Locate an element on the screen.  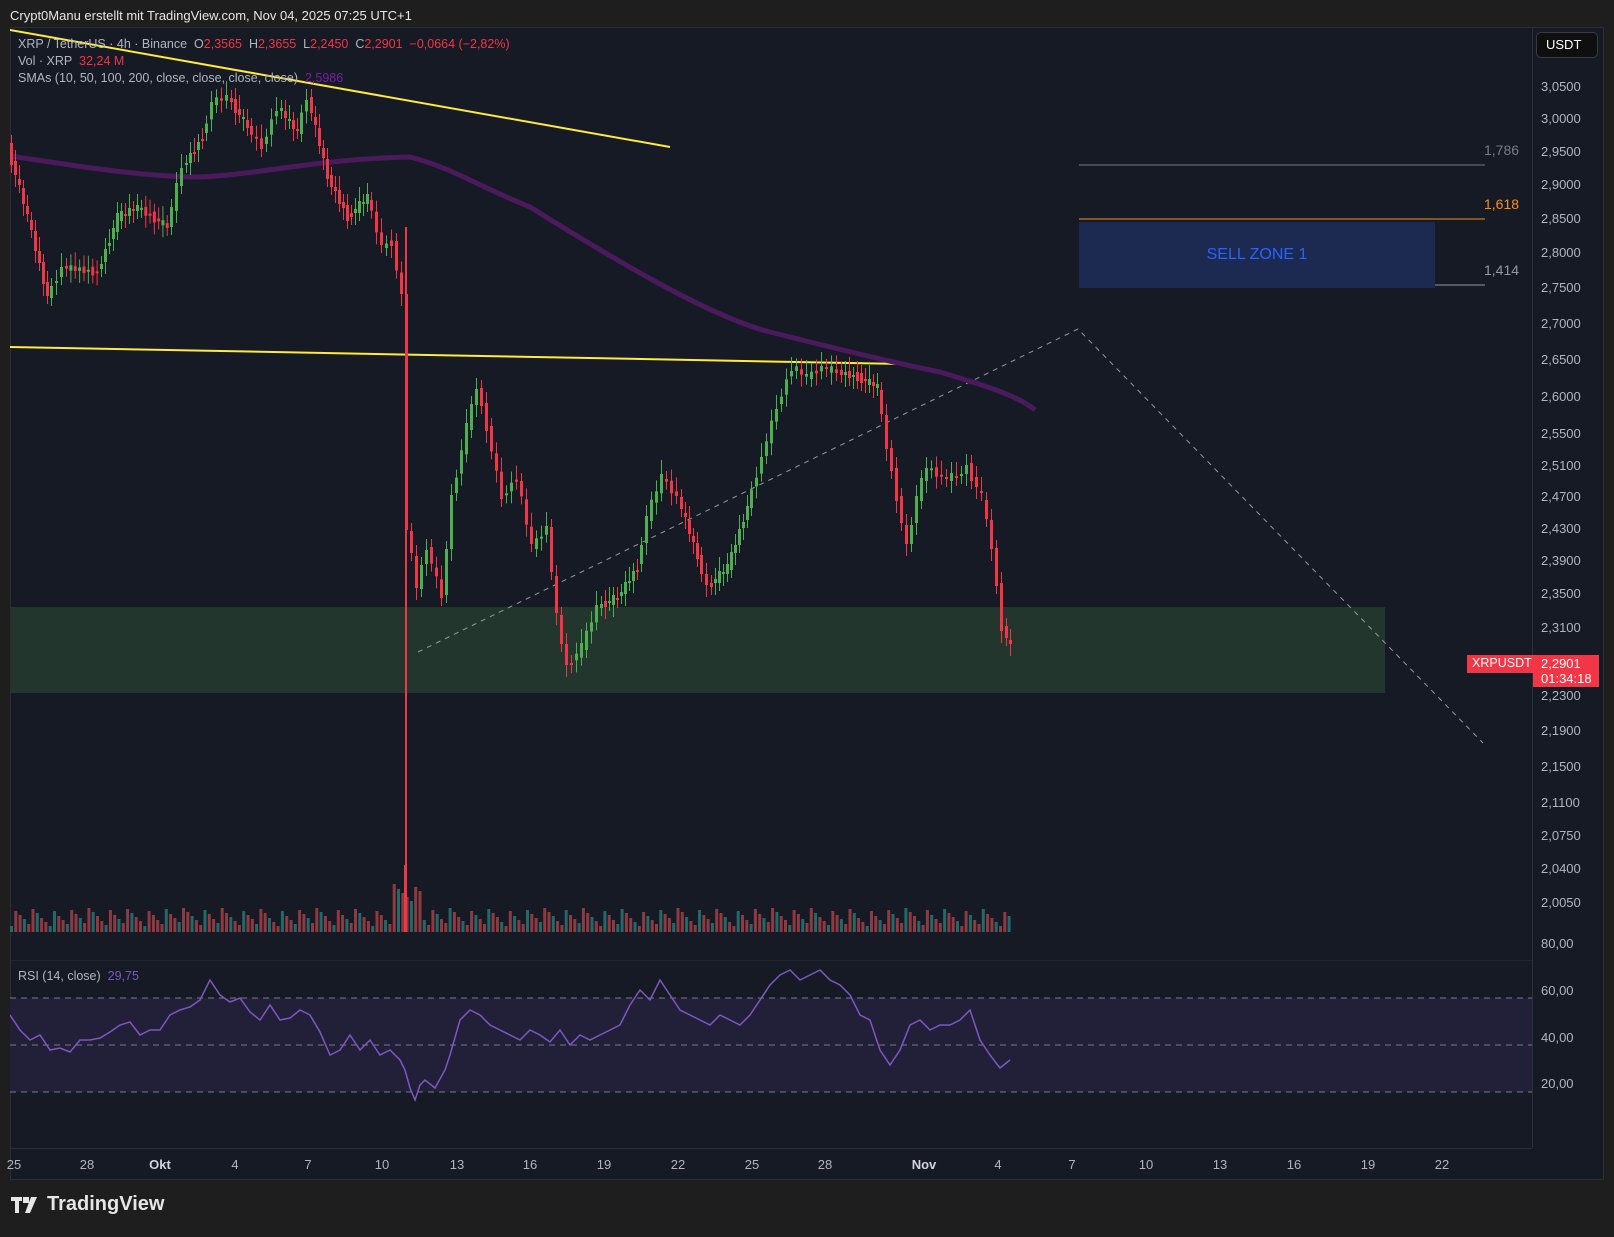
descending-trendline is located at coordinates (340, 88).